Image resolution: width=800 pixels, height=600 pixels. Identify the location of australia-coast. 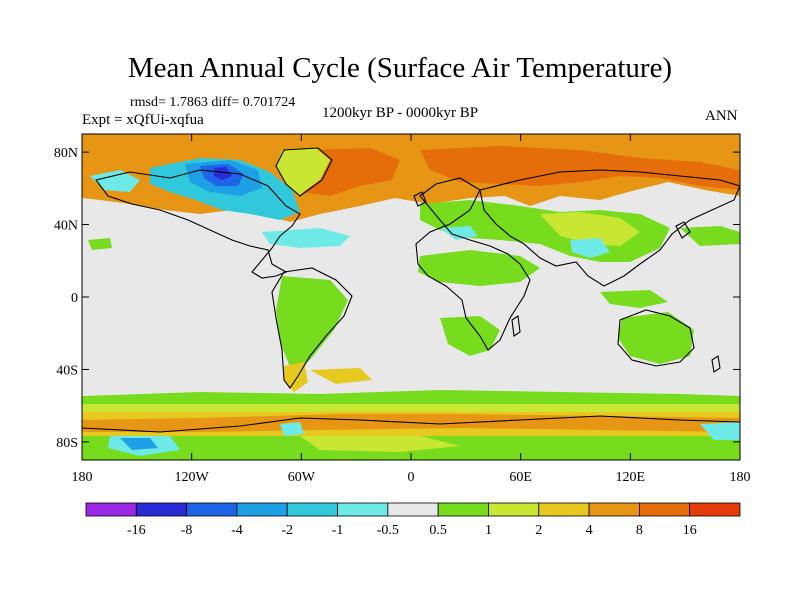
(656, 338).